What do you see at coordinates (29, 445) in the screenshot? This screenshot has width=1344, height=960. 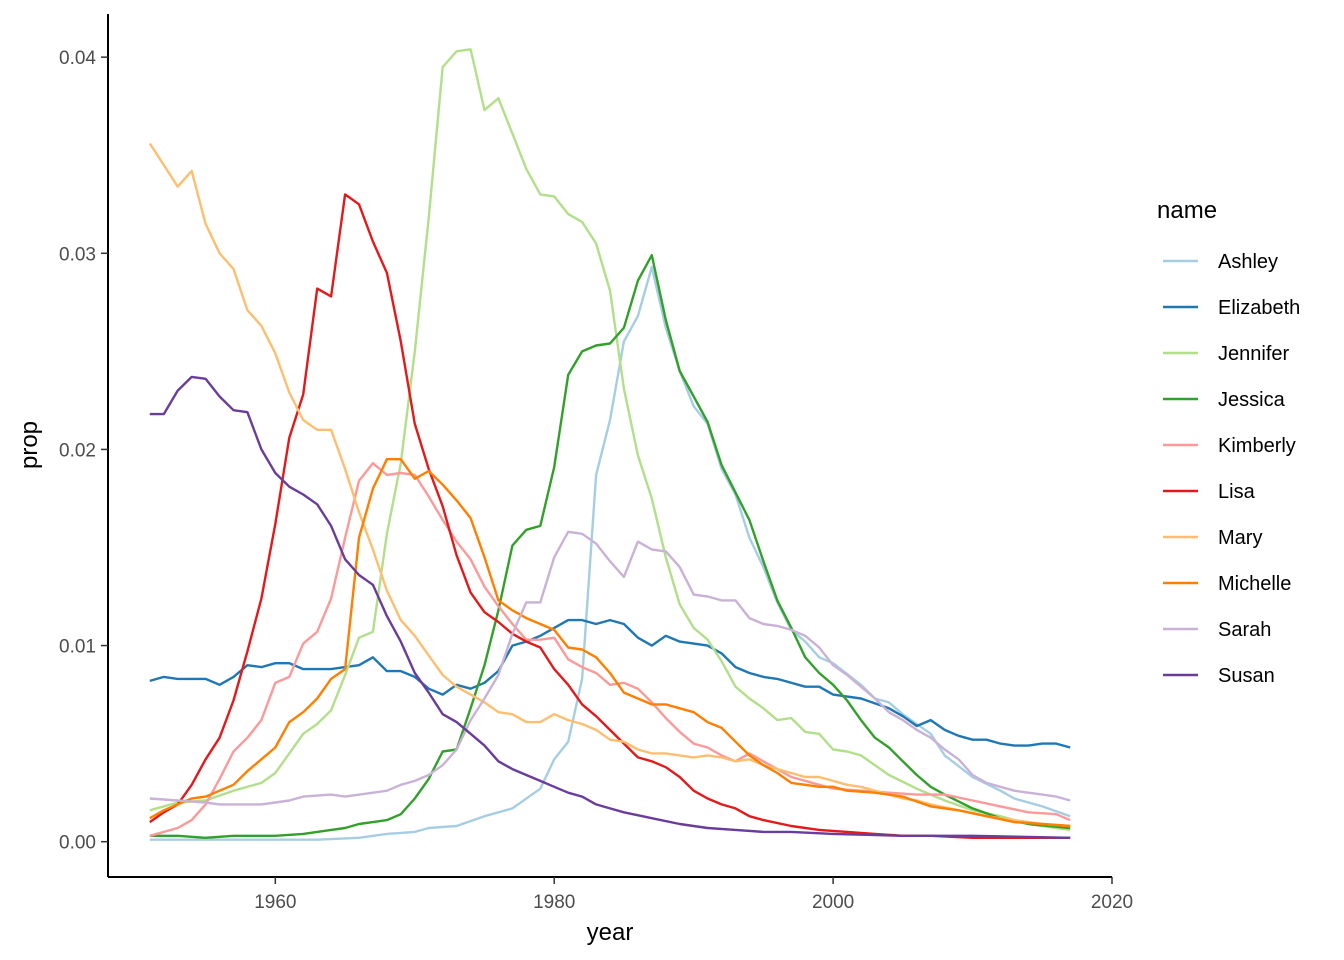 I see `y-axis-title: prop` at bounding box center [29, 445].